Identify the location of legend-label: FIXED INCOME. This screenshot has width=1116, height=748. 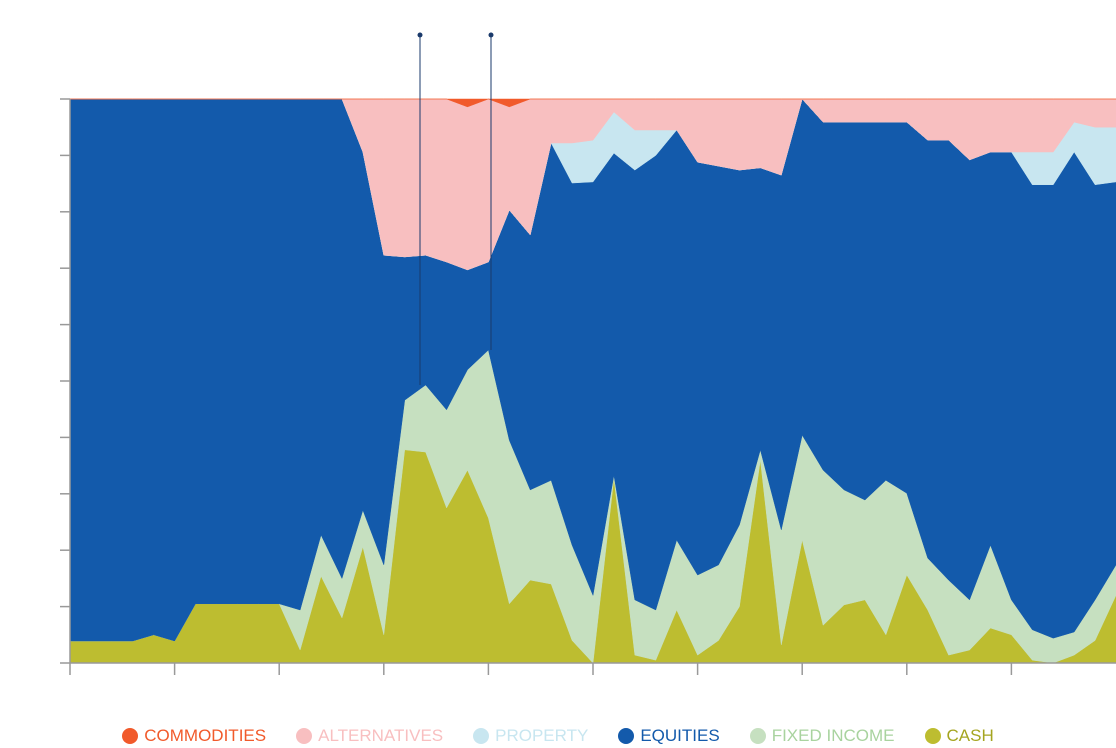
(833, 735).